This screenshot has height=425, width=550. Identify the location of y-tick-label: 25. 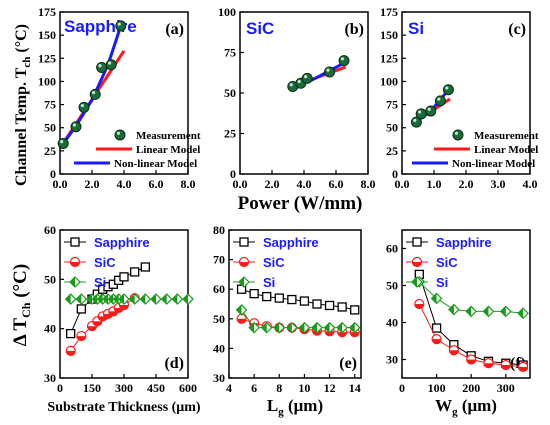
(392, 151).